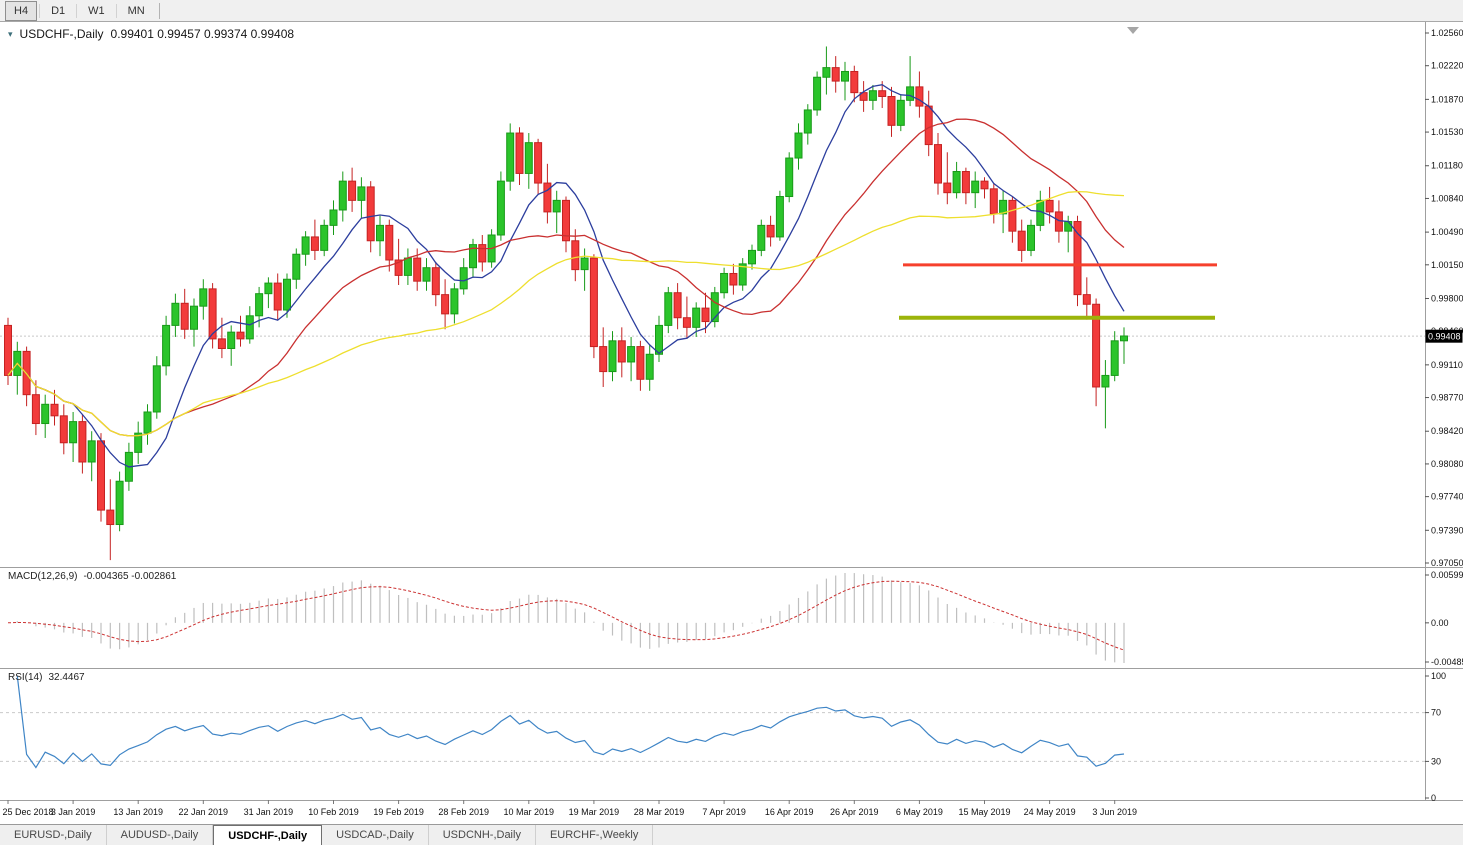 This screenshot has height=845, width=1463. Describe the element at coordinates (268, 835) in the screenshot. I see `tab-usdchf-daily: USDCHF-,Daily` at that location.